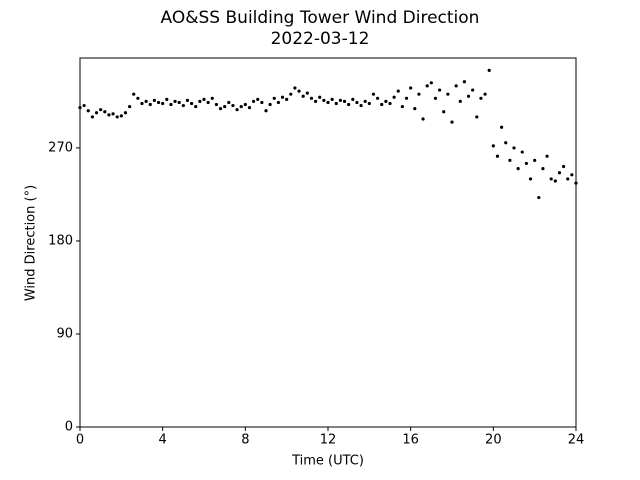 Image resolution: width=640 pixels, height=480 pixels. What do you see at coordinates (245, 440) in the screenshot?
I see `x-tick-label: 8` at bounding box center [245, 440].